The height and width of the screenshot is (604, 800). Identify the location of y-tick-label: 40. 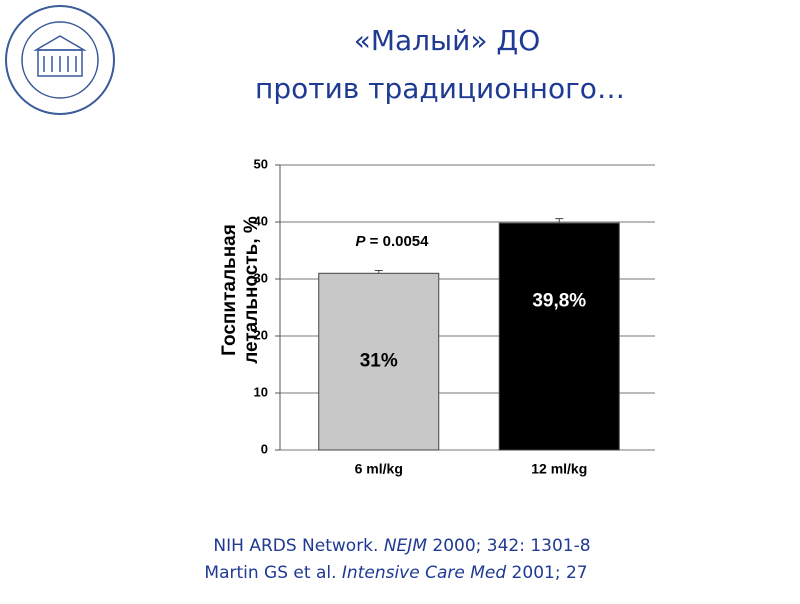
(261, 220).